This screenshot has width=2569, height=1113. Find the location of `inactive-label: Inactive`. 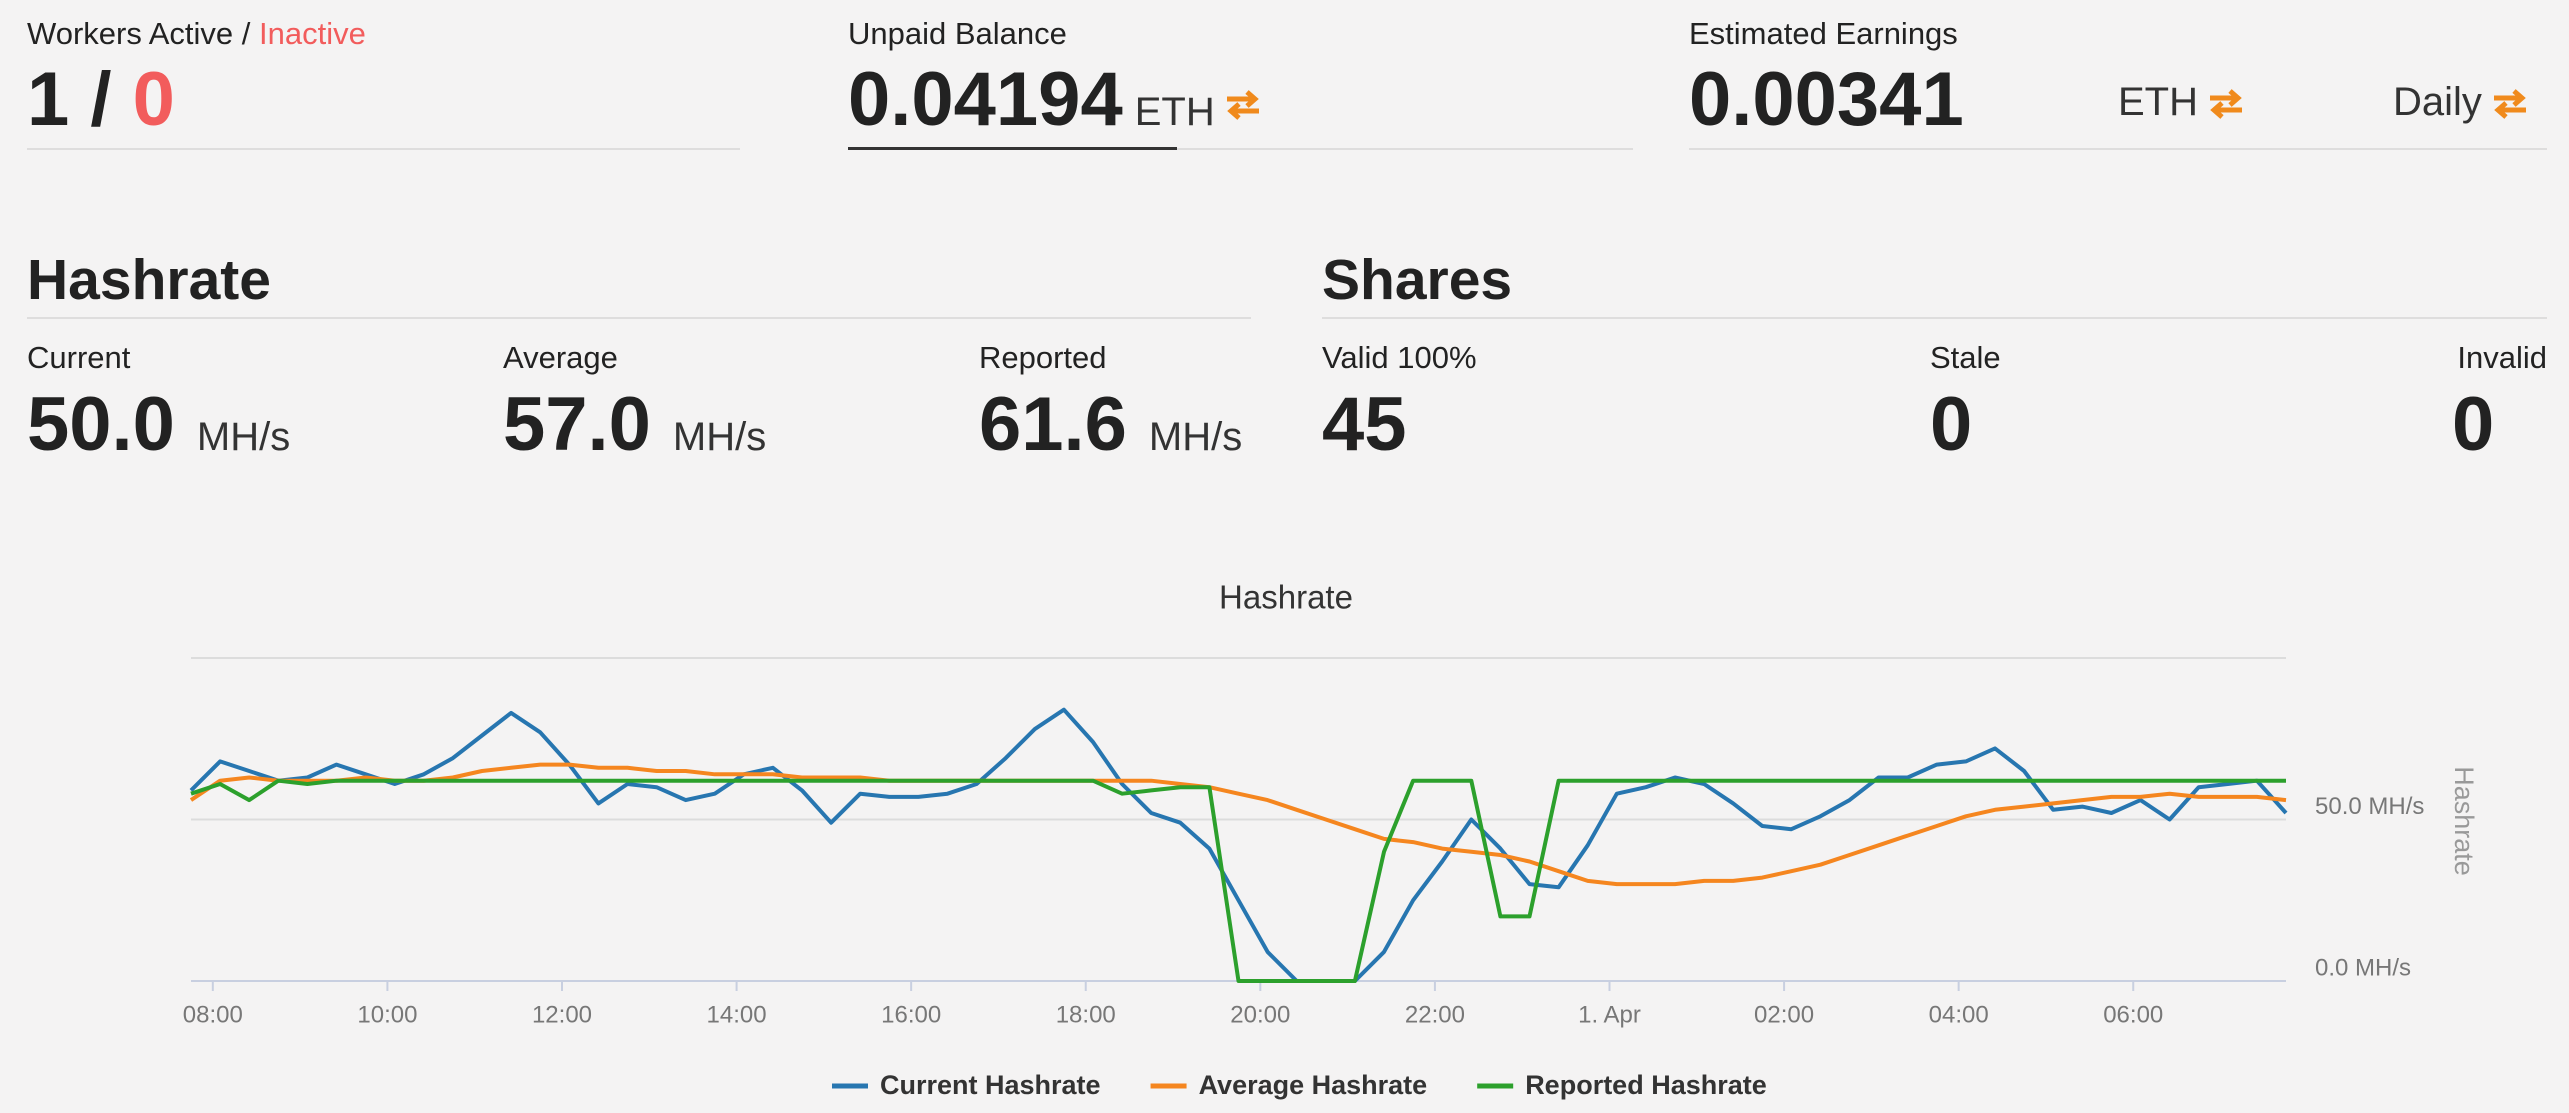

inactive-label: Inactive is located at coordinates (312, 33).